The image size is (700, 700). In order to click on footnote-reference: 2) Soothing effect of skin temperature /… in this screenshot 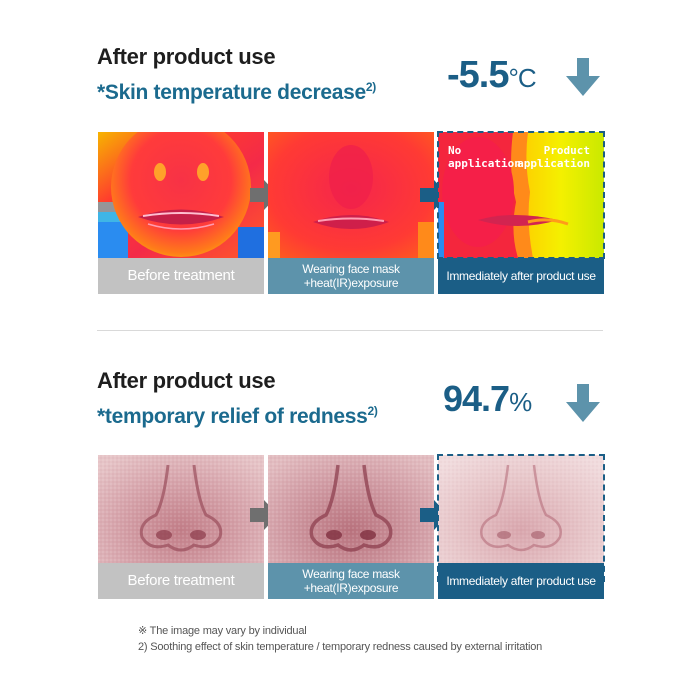, I will do `click(340, 647)`.